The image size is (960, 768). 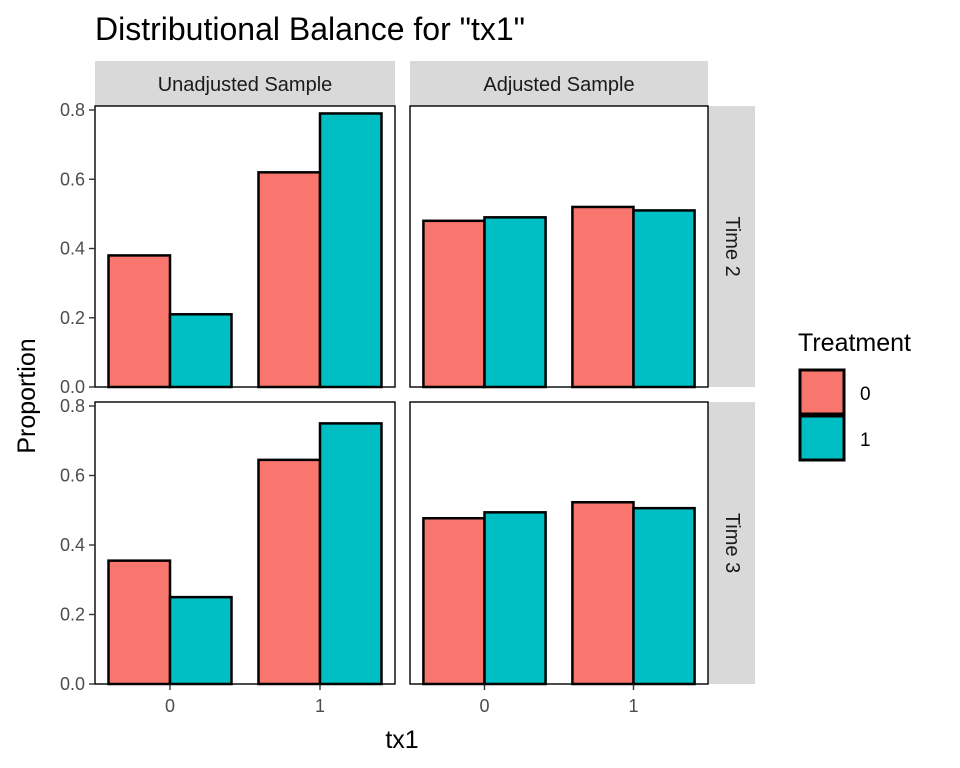 I want to click on legend: Treatment 0 1, so click(x=854, y=395).